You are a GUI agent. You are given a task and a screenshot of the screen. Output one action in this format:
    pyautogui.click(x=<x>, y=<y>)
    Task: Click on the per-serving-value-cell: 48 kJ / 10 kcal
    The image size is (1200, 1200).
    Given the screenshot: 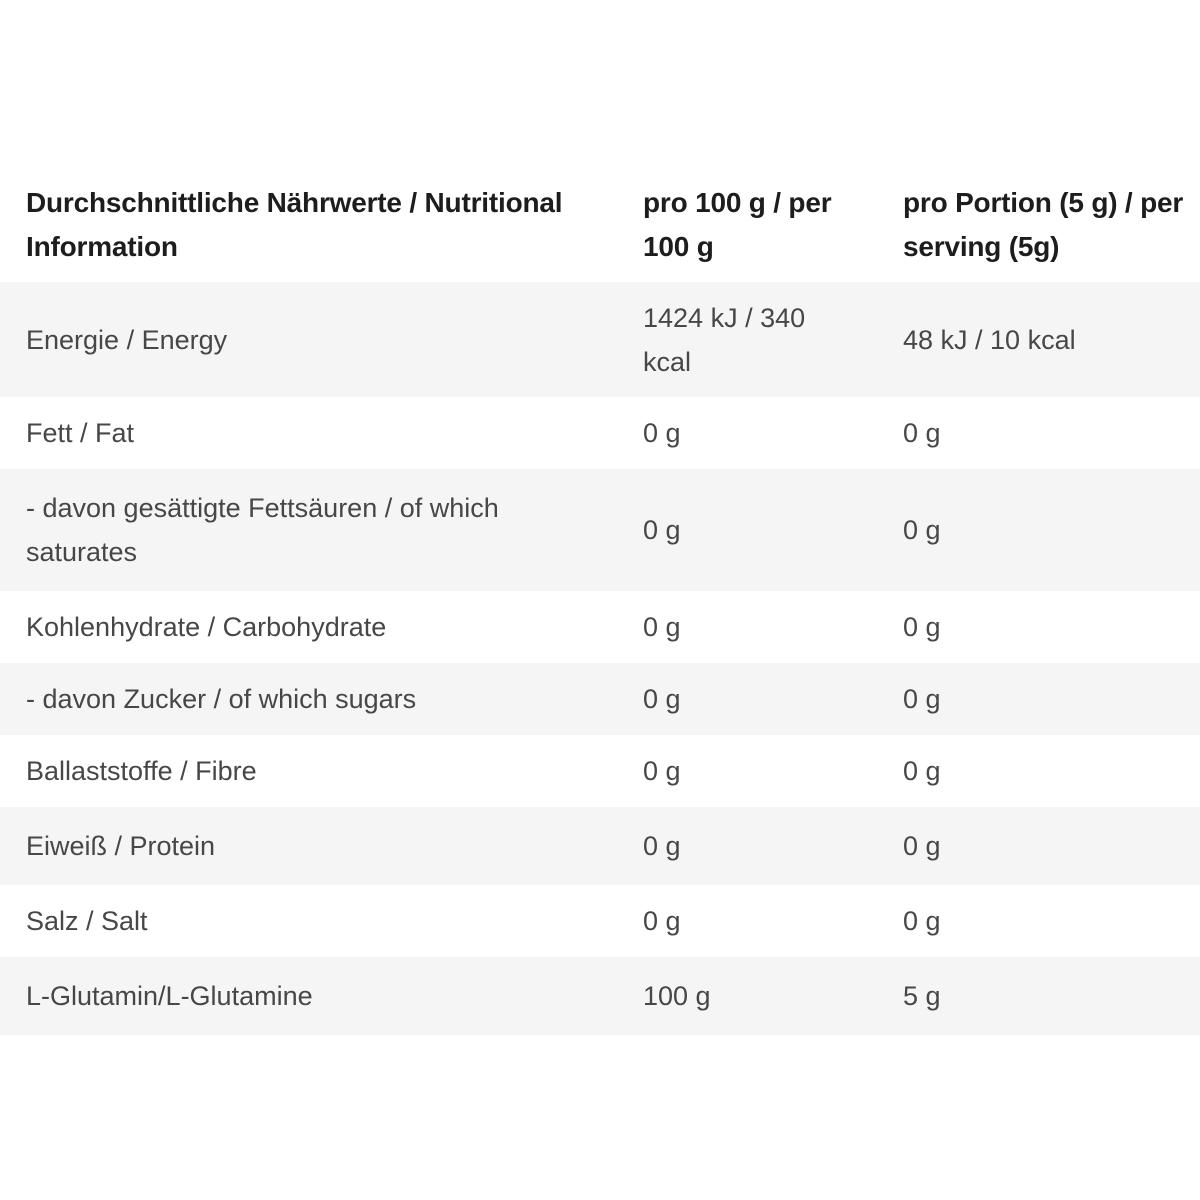 What is the action you would take?
    pyautogui.click(x=1040, y=339)
    